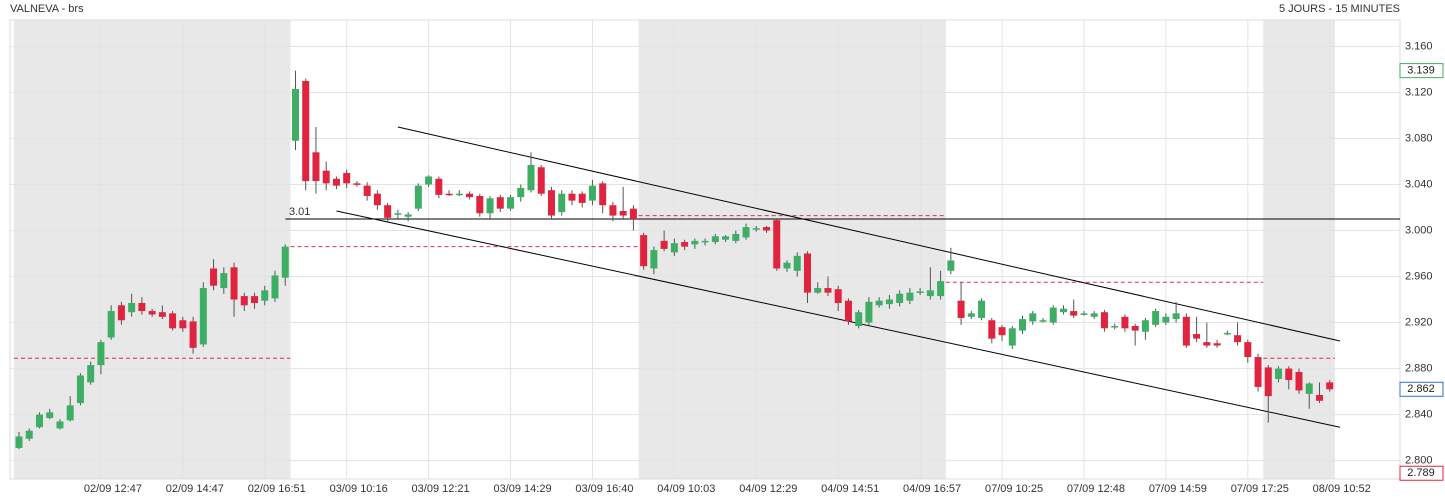 The height and width of the screenshot is (499, 1445). I want to click on x-tick-label: 07/09 14:59, so click(1178, 489).